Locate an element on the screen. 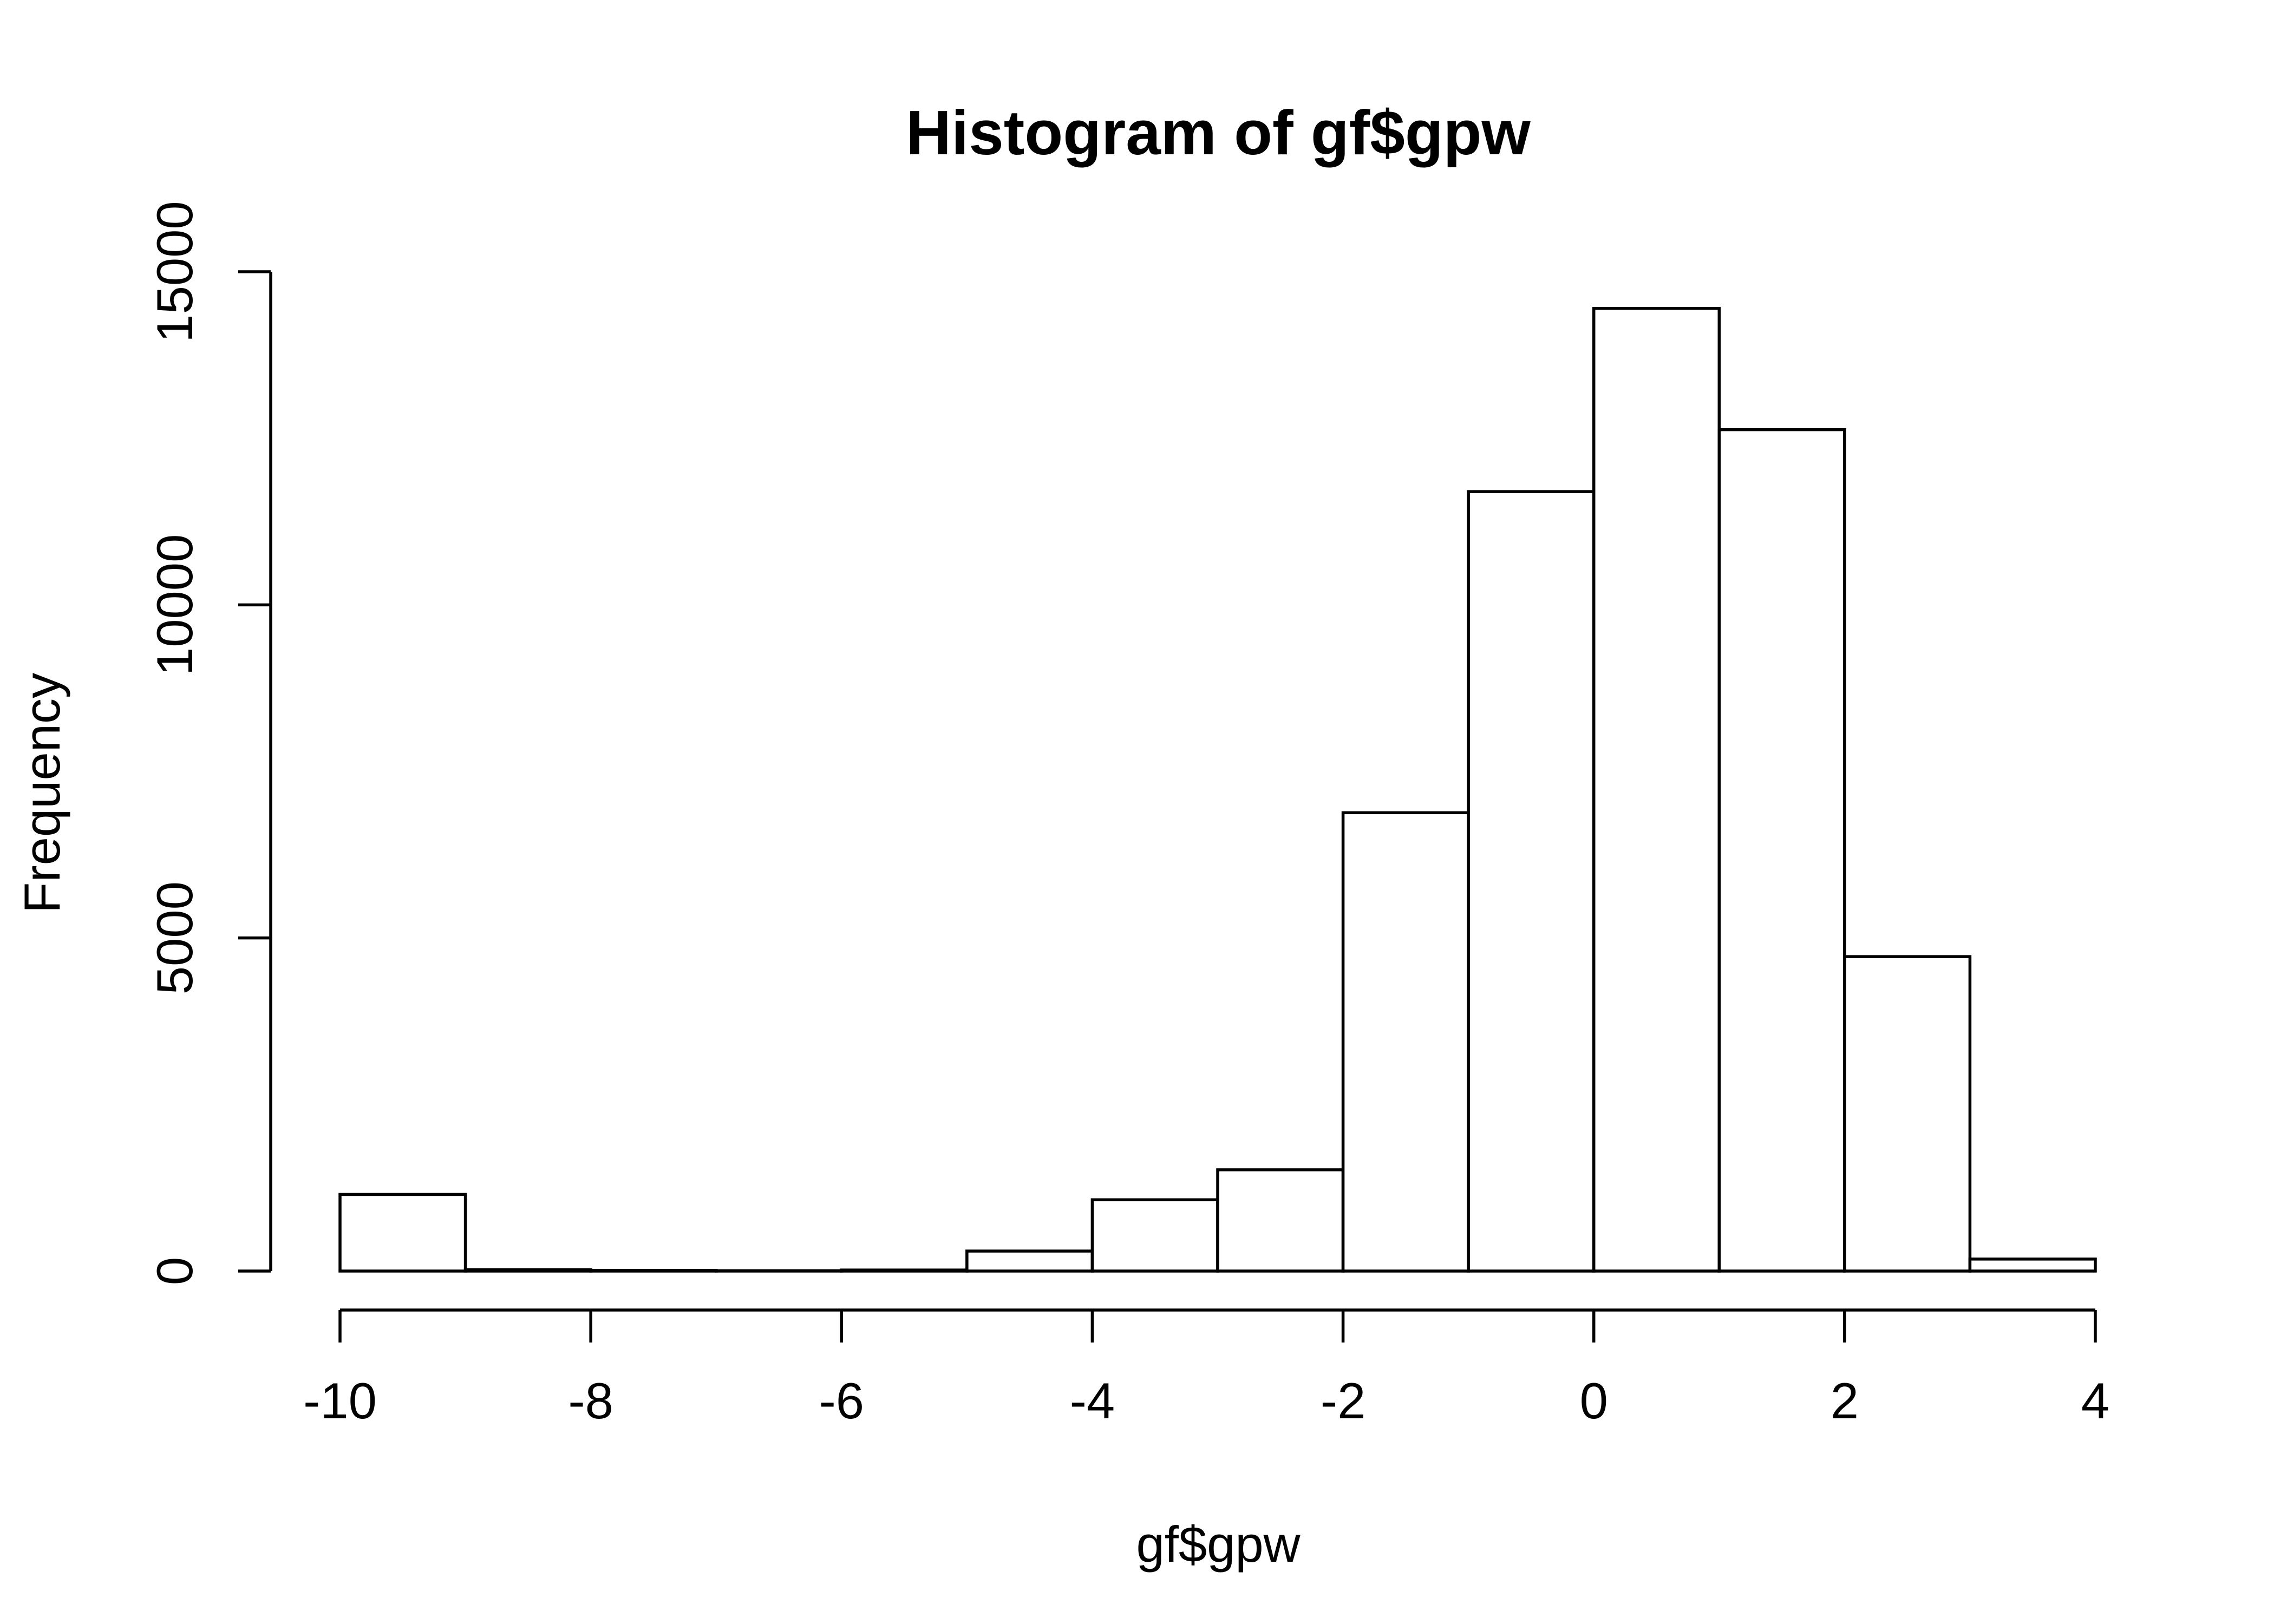 The width and height of the screenshot is (2274, 1624). x-tick-label: -6 is located at coordinates (842, 1400).